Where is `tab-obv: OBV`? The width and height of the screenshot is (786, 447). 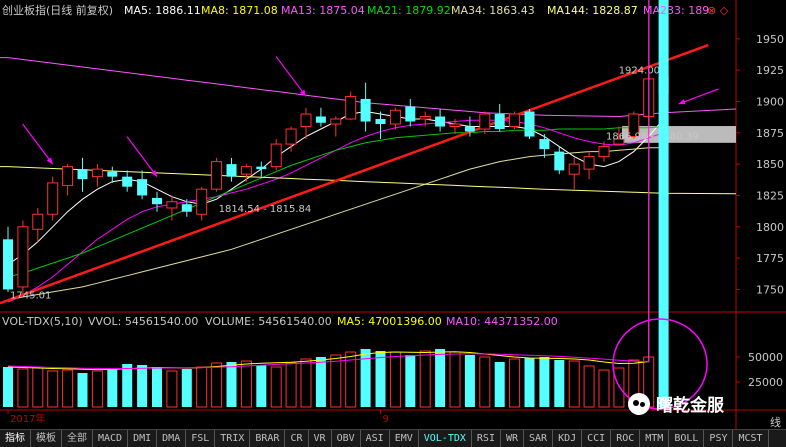 tab-obv: OBV is located at coordinates (346, 438).